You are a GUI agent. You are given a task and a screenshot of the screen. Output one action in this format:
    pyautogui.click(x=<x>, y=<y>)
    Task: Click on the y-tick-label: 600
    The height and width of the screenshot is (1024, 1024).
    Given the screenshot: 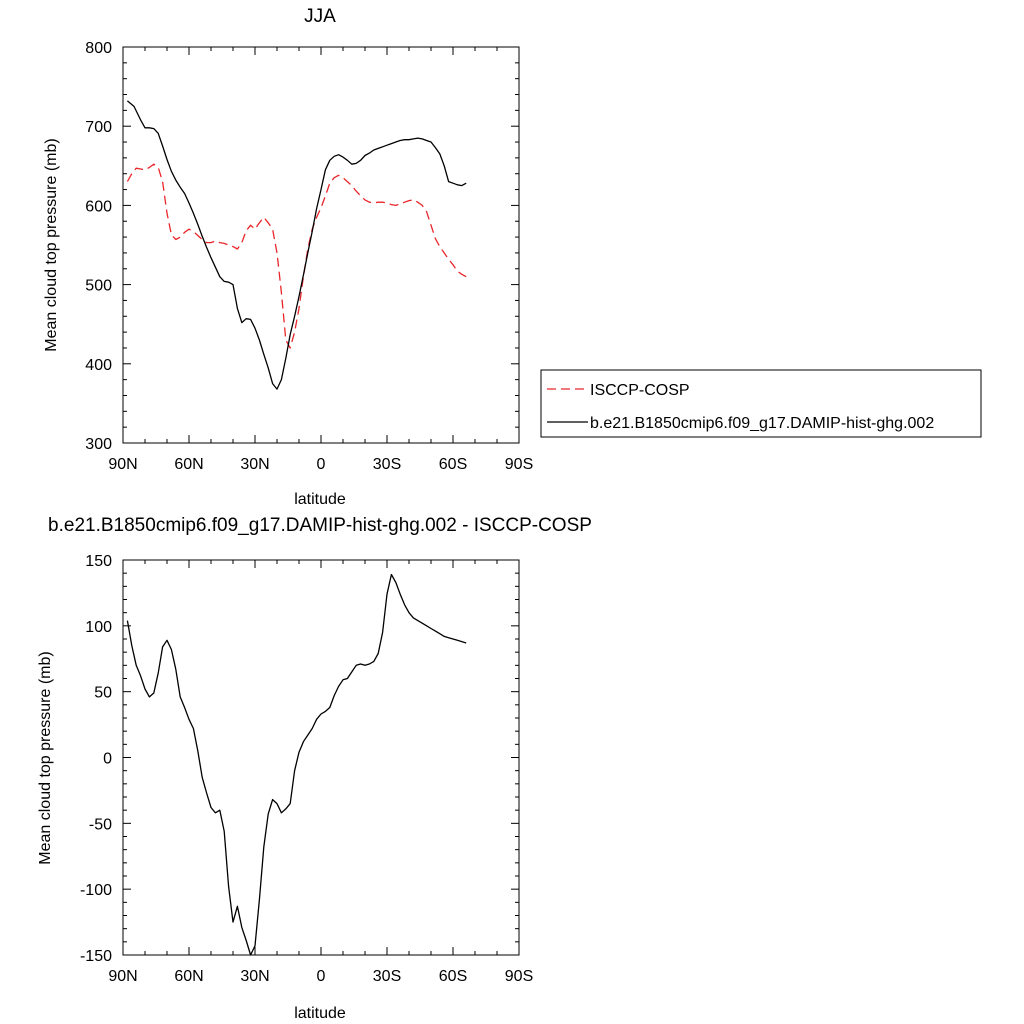 What is the action you would take?
    pyautogui.click(x=98, y=206)
    